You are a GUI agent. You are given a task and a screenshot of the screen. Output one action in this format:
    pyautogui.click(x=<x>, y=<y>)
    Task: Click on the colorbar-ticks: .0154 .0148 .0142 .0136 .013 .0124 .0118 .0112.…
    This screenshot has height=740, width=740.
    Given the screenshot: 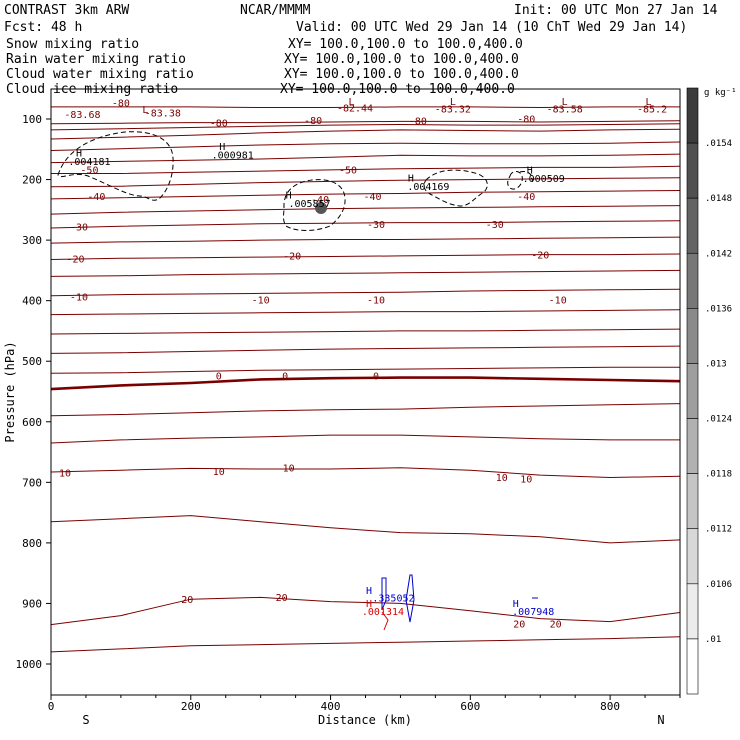 What is the action you would take?
    pyautogui.click(x=718, y=392)
    